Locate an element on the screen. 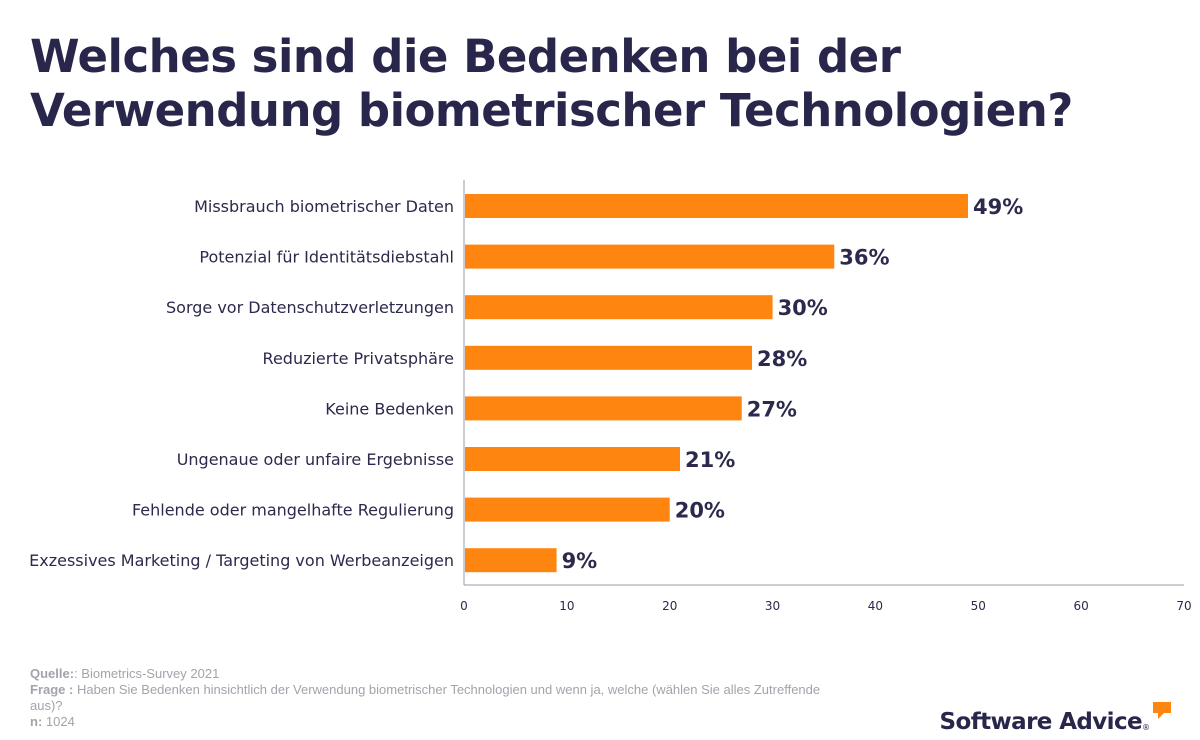 This screenshot has width=1200, height=740. data-label: 21% is located at coordinates (710, 460).